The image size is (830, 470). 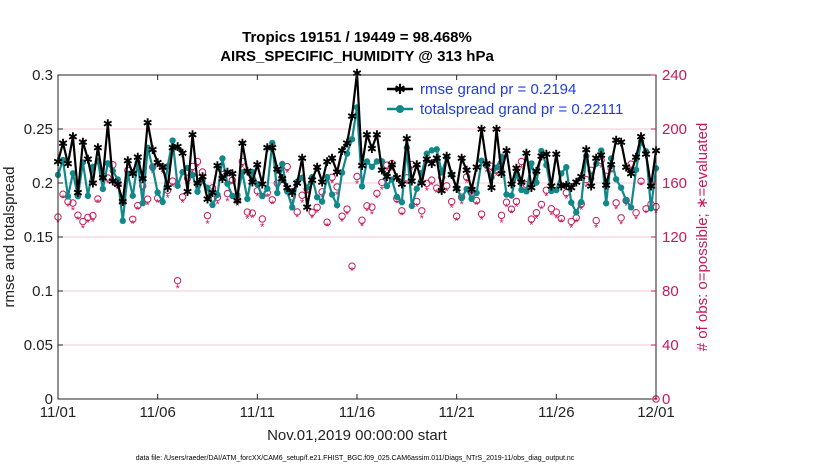 What do you see at coordinates (38, 345) in the screenshot?
I see `y-tick-label-left: 0.05` at bounding box center [38, 345].